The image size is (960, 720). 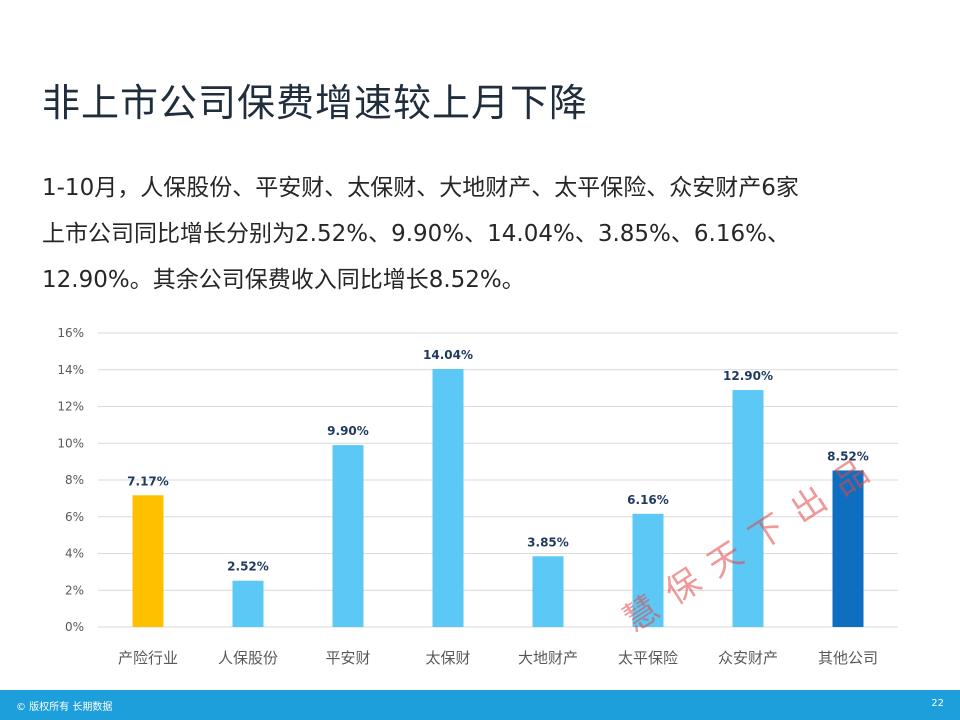 I want to click on summary-line: 1-10月，人保股份、平安财、太保财、大地财产、太平保险、众安财产6家, so click(x=420, y=188).